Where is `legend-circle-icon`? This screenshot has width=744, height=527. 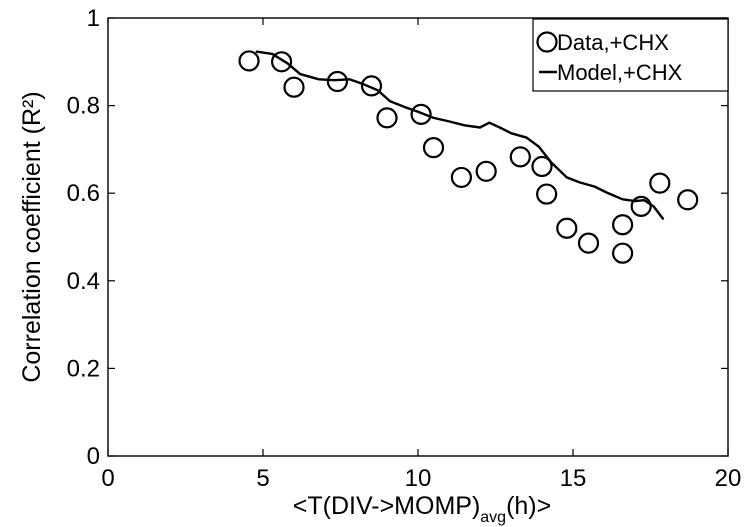
legend-circle-icon is located at coordinates (547, 42).